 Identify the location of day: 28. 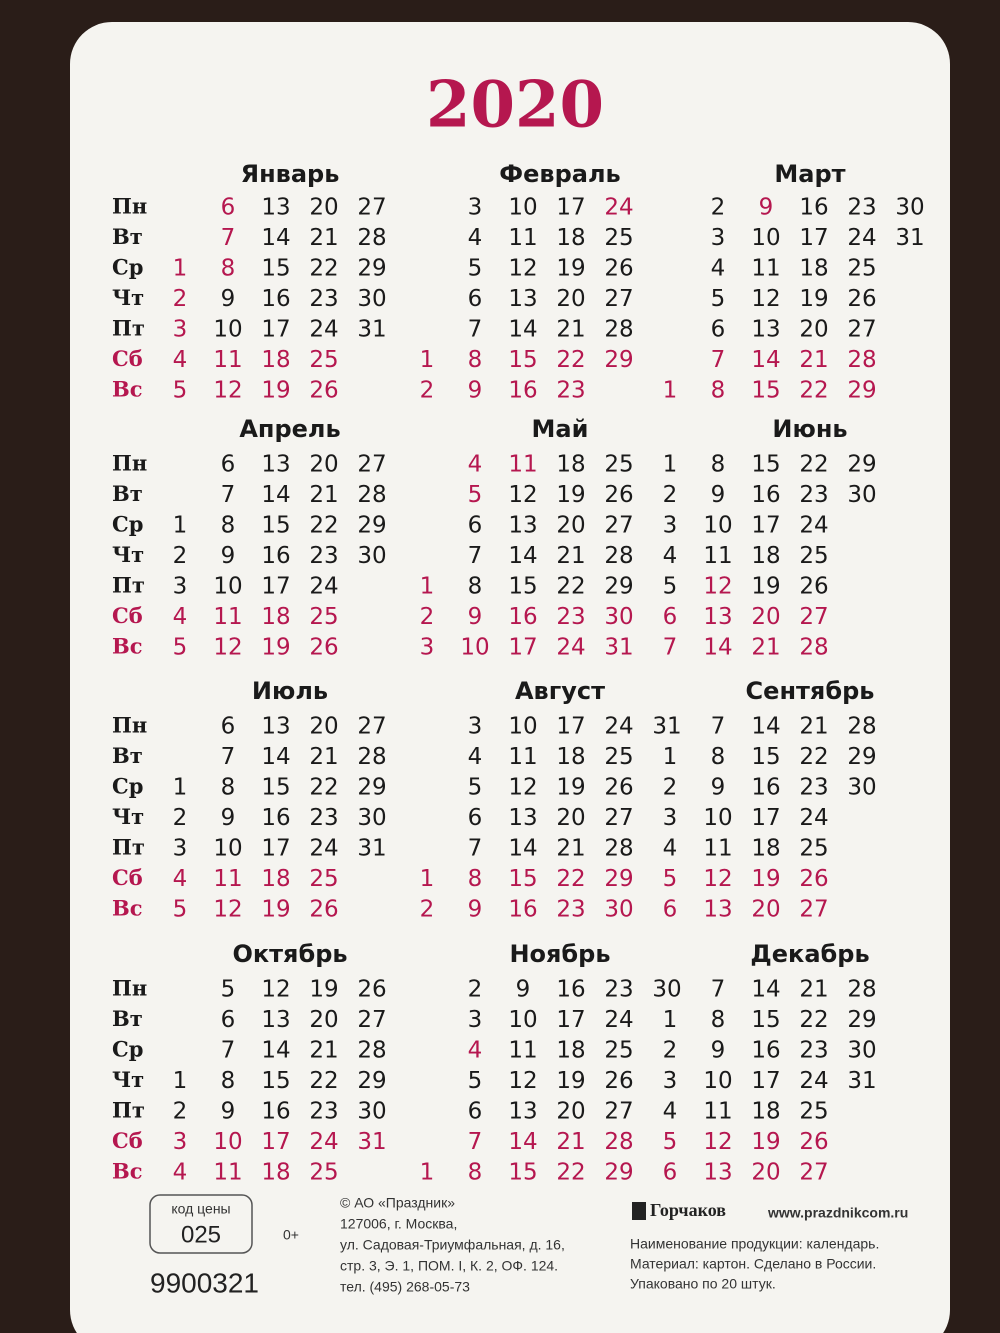
(861, 360).